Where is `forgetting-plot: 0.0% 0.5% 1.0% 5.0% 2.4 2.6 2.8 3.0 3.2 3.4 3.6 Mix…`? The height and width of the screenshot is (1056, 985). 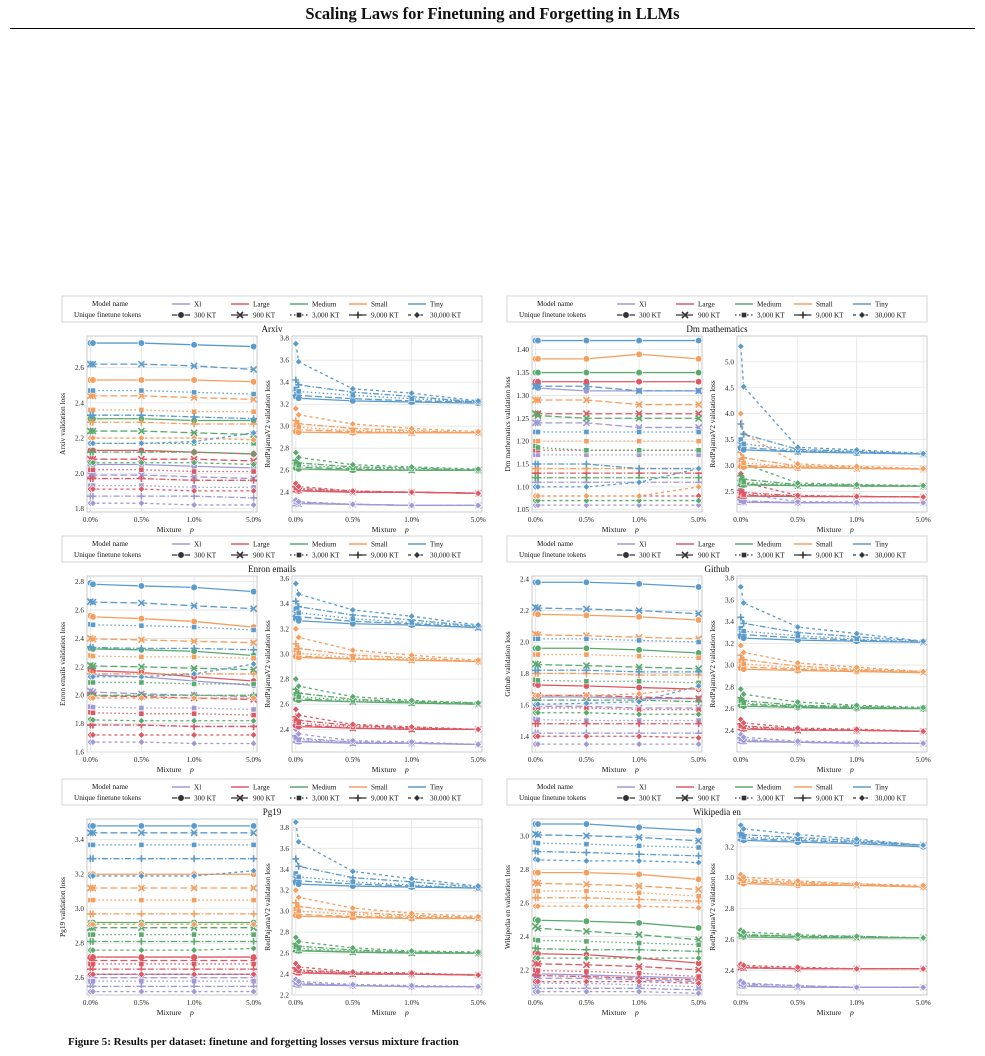
forgetting-plot: 0.0% 0.5% 1.0% 5.0% 2.4 2.6 2.8 3.0 3.2 3.4 3.6 Mix… is located at coordinates (374, 674).